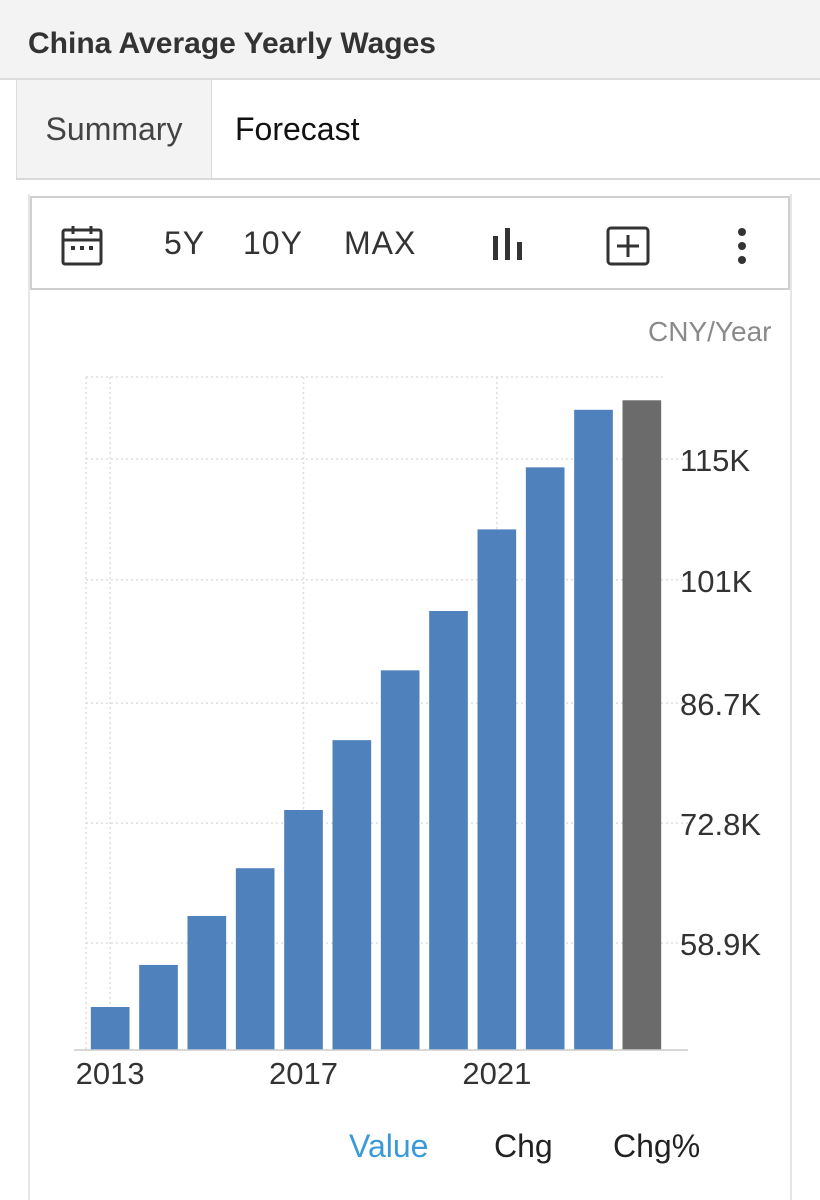 The height and width of the screenshot is (1200, 820). I want to click on bar-chart-icon, so click(508, 246).